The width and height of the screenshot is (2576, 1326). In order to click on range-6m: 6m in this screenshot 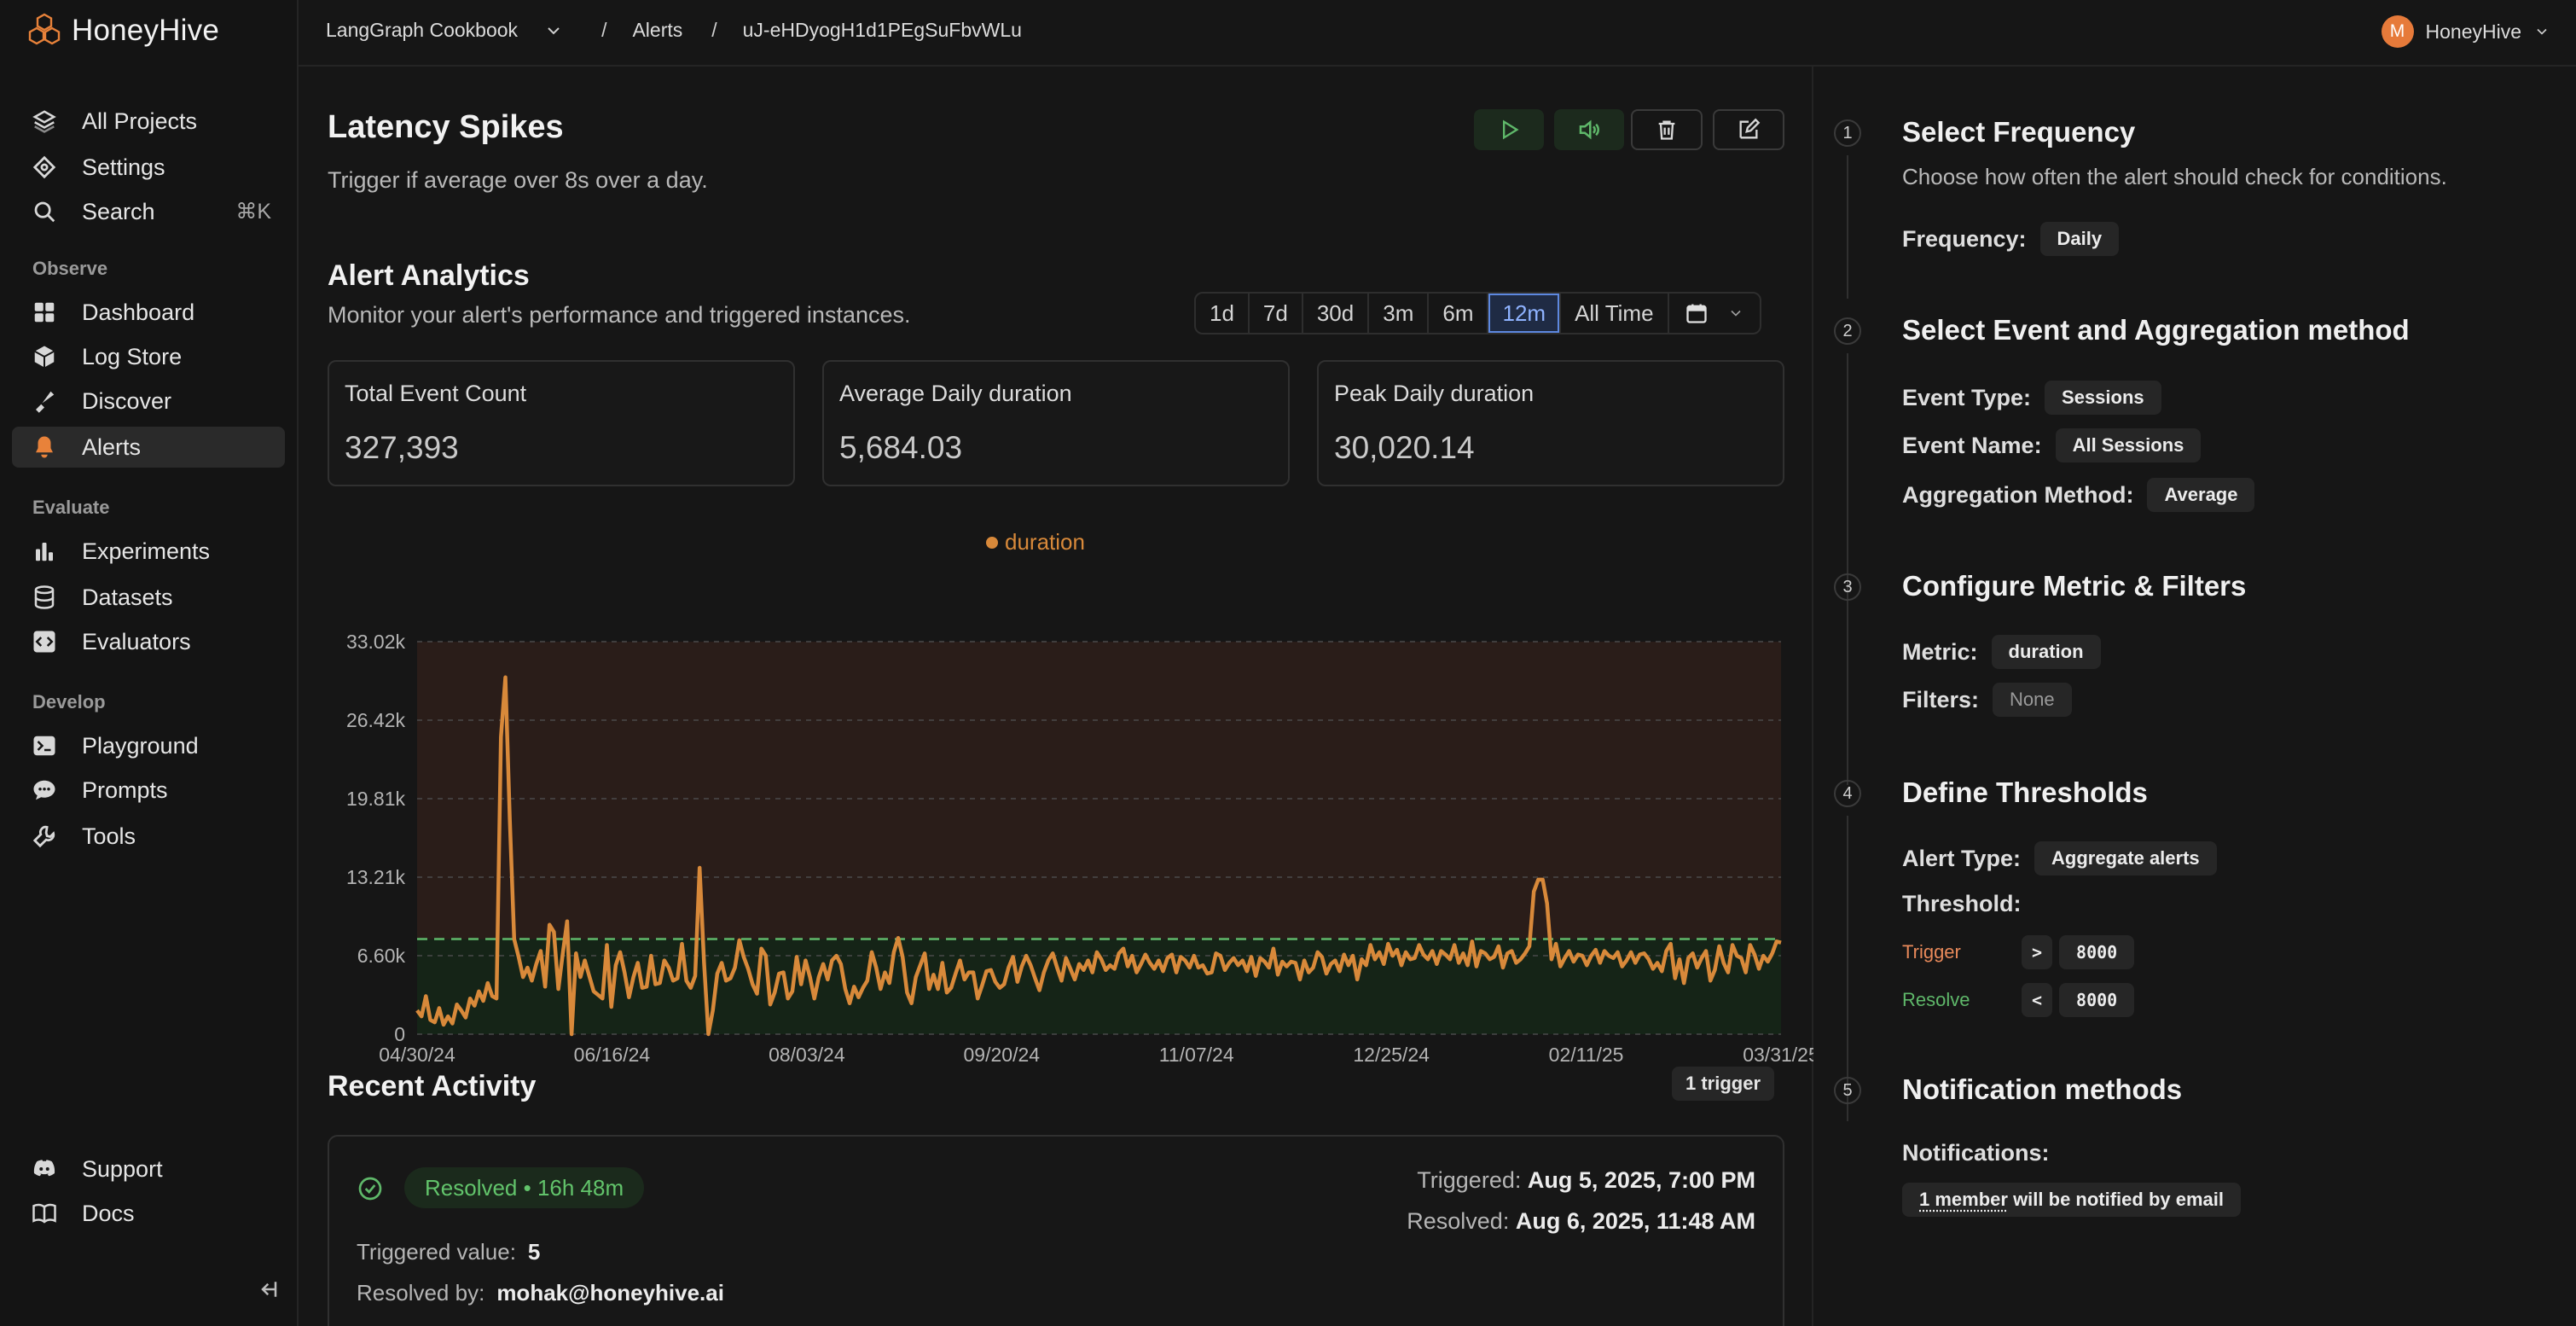, I will do `click(1459, 313)`.